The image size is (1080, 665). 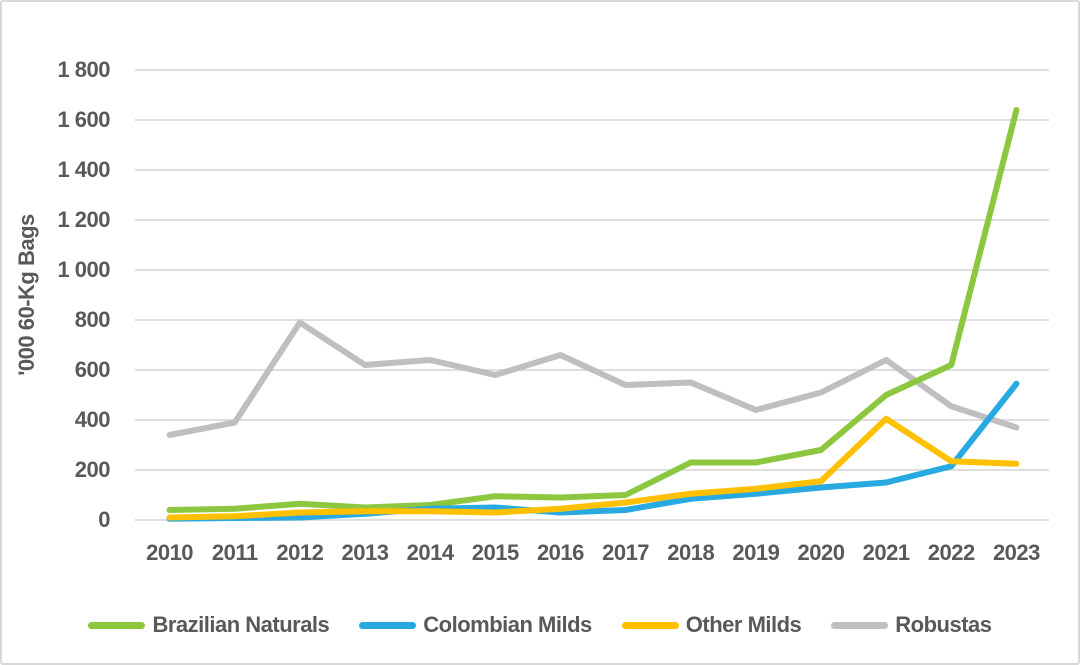 What do you see at coordinates (92, 319) in the screenshot?
I see `y-tick-label: 800` at bounding box center [92, 319].